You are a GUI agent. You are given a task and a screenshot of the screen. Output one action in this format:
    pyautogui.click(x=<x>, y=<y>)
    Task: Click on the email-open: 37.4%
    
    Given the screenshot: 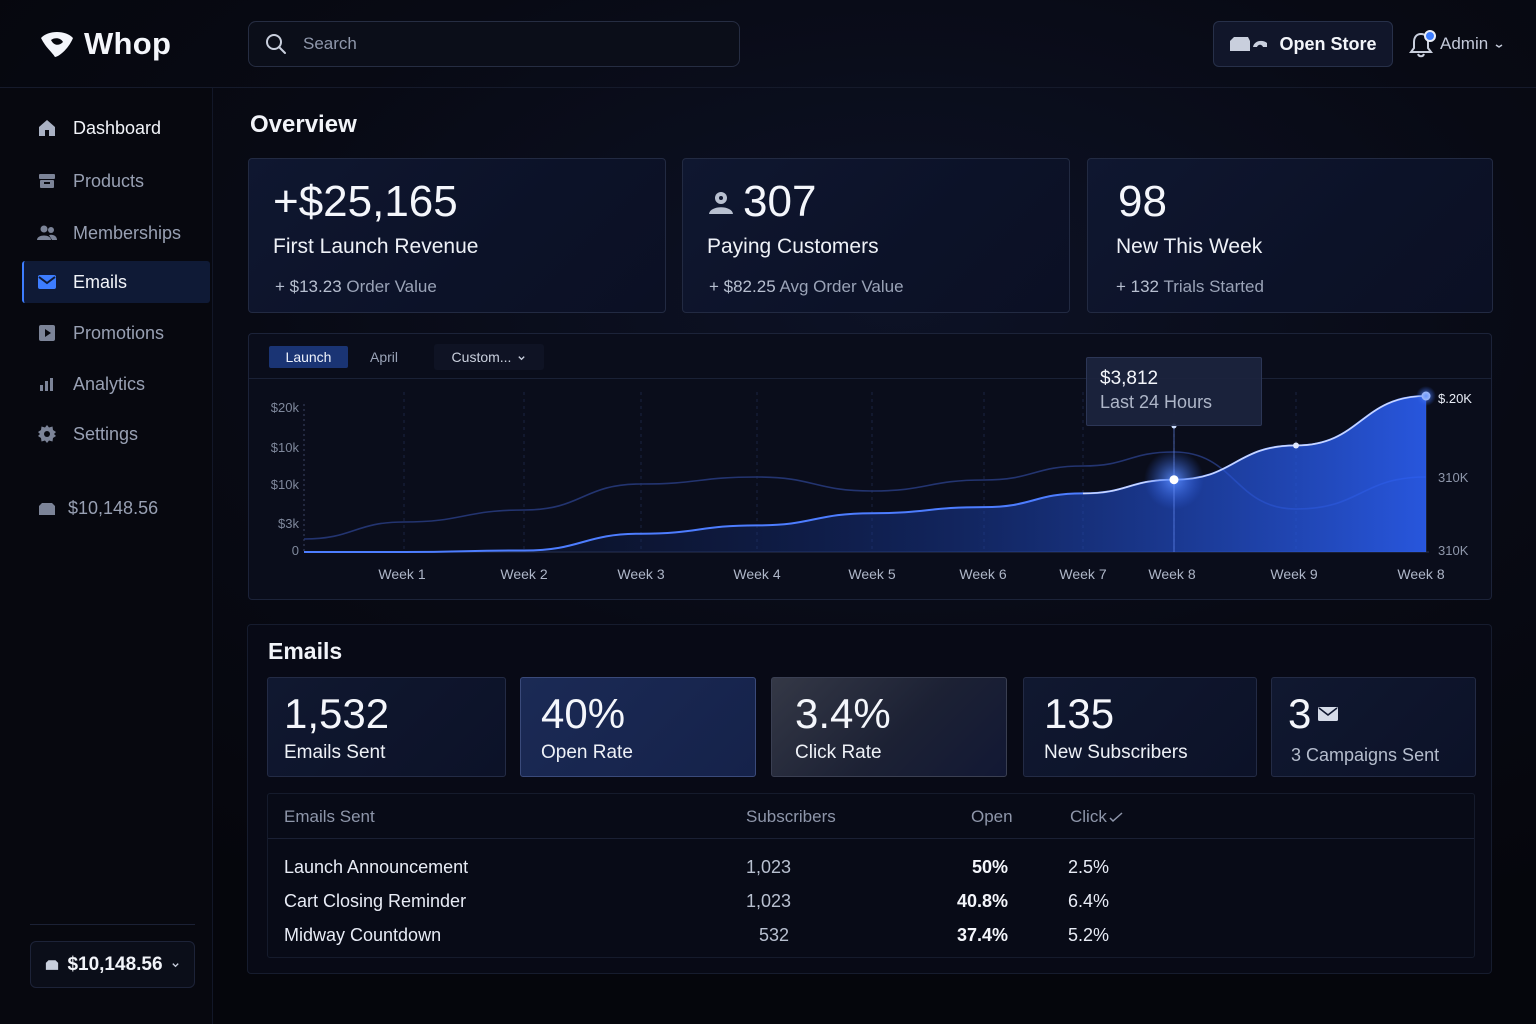 What is the action you would take?
    pyautogui.click(x=982, y=935)
    